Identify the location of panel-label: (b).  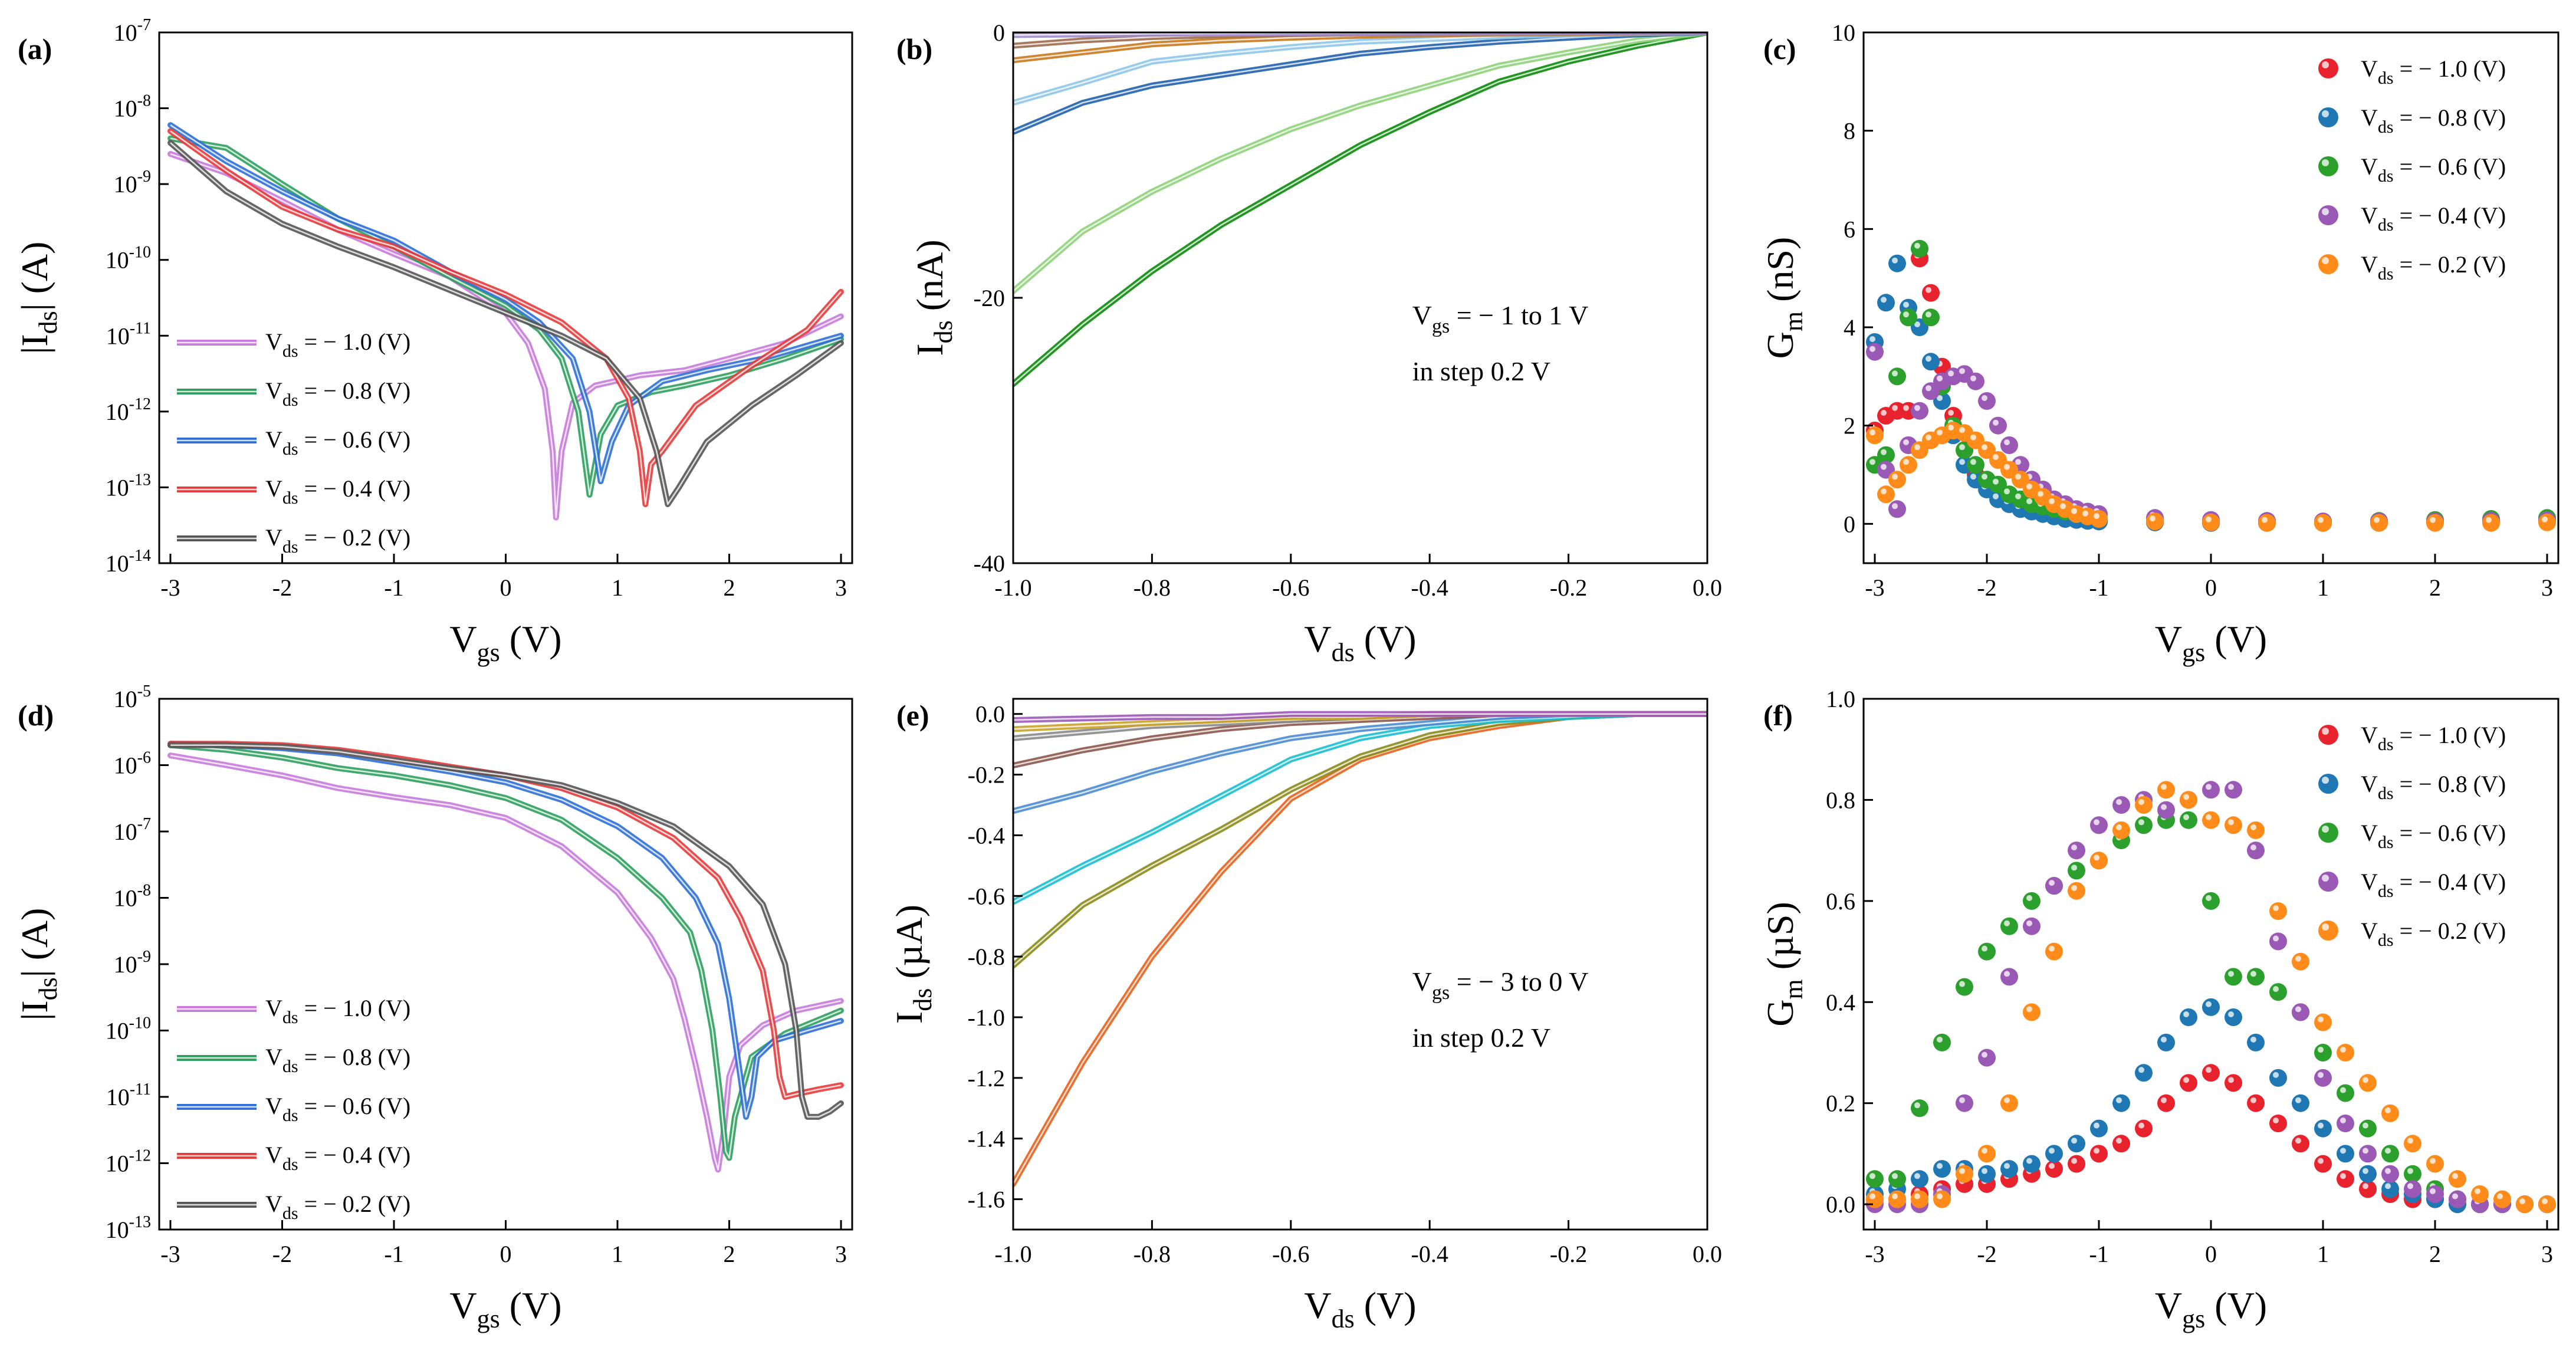
(914, 49).